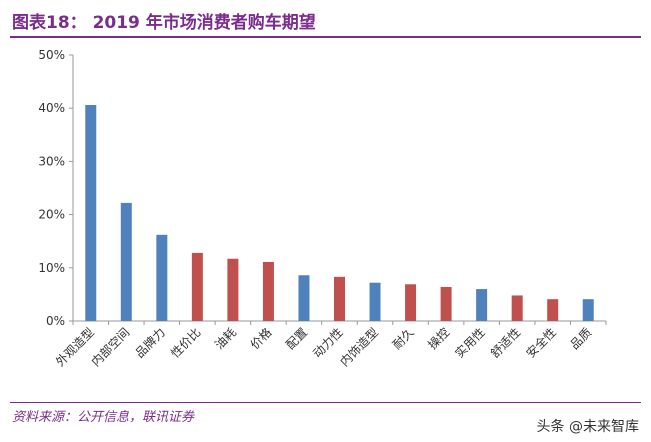  What do you see at coordinates (325, 37) in the screenshot?
I see `title-divider` at bounding box center [325, 37].